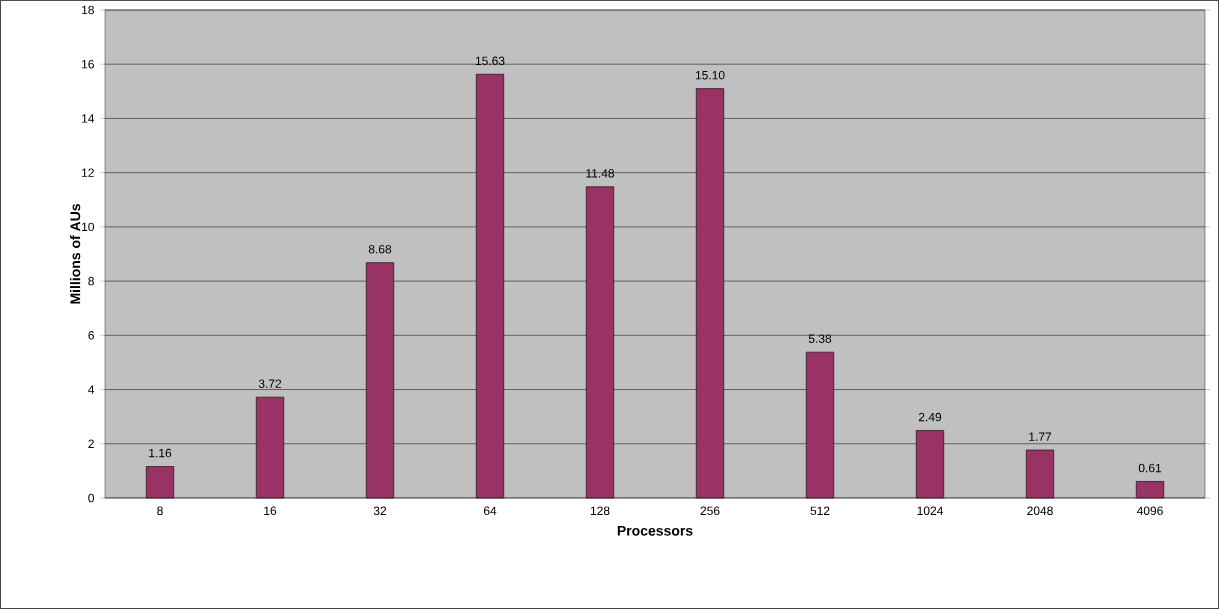  Describe the element at coordinates (270, 383) in the screenshot. I see `data-label: 3.72` at that location.